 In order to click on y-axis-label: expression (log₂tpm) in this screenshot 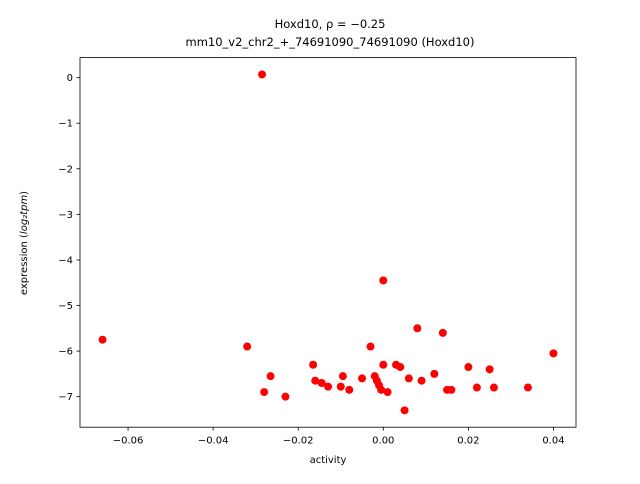, I will do `click(24, 243)`.